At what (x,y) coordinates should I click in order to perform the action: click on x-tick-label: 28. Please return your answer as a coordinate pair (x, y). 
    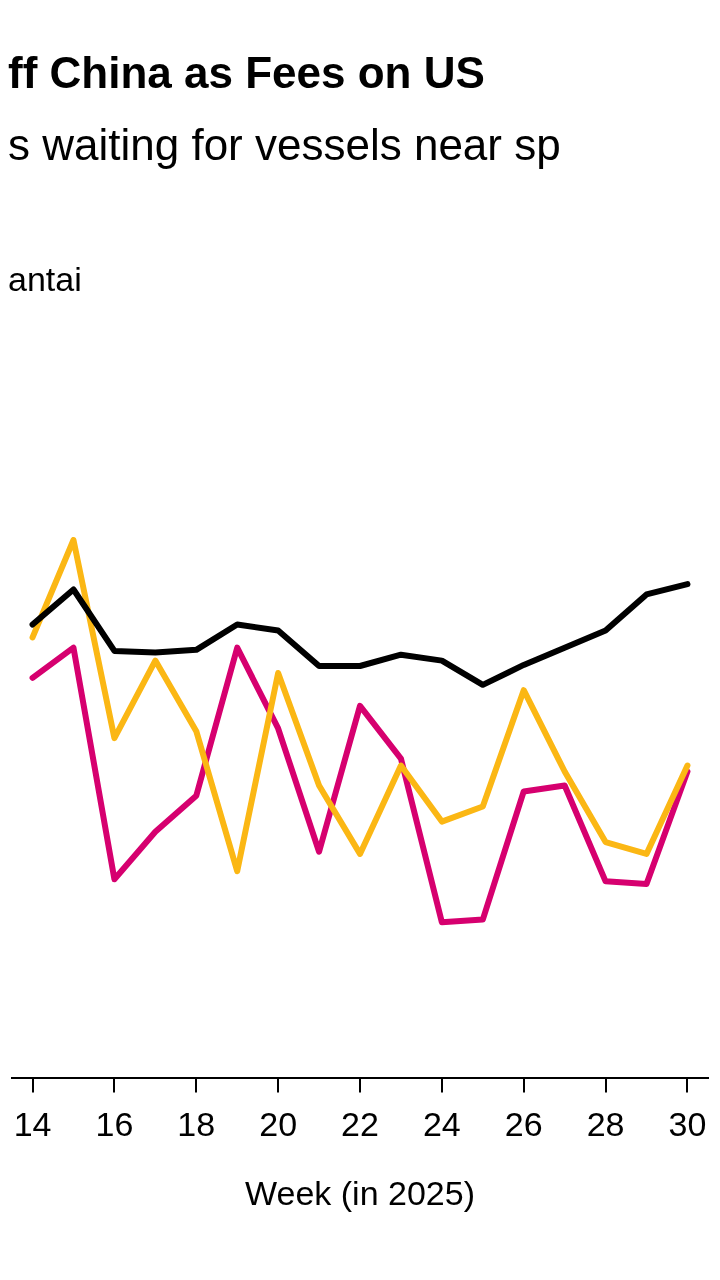
    Looking at the image, I should click on (605, 1124).